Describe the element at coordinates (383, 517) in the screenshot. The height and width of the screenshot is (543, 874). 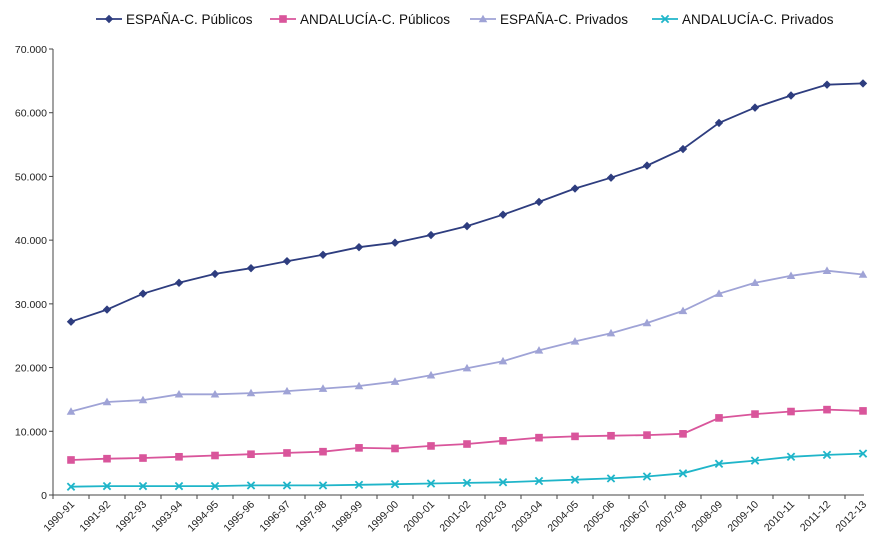
I see `x-tick-label: 1999-00` at that location.